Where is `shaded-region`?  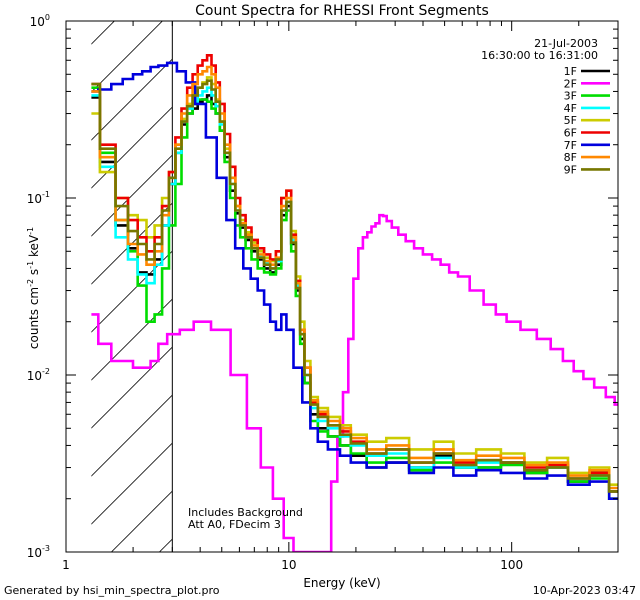
shaded-region is located at coordinates (132, 286).